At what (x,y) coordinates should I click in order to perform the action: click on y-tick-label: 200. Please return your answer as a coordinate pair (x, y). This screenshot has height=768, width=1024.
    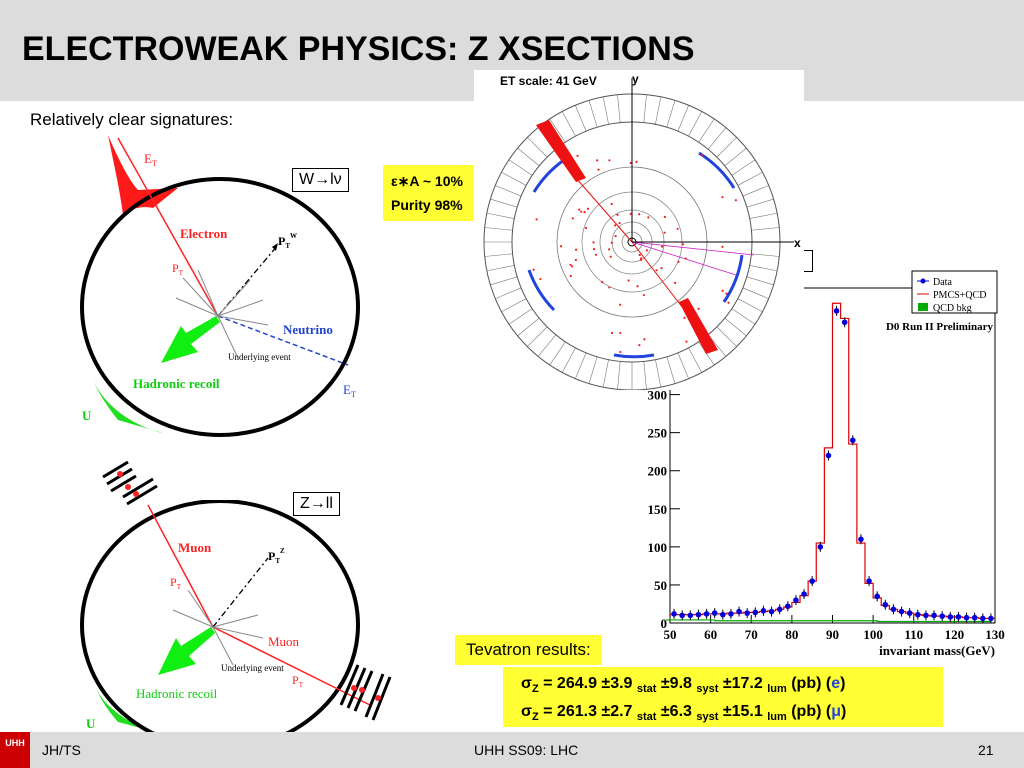
    Looking at the image, I should click on (658, 471).